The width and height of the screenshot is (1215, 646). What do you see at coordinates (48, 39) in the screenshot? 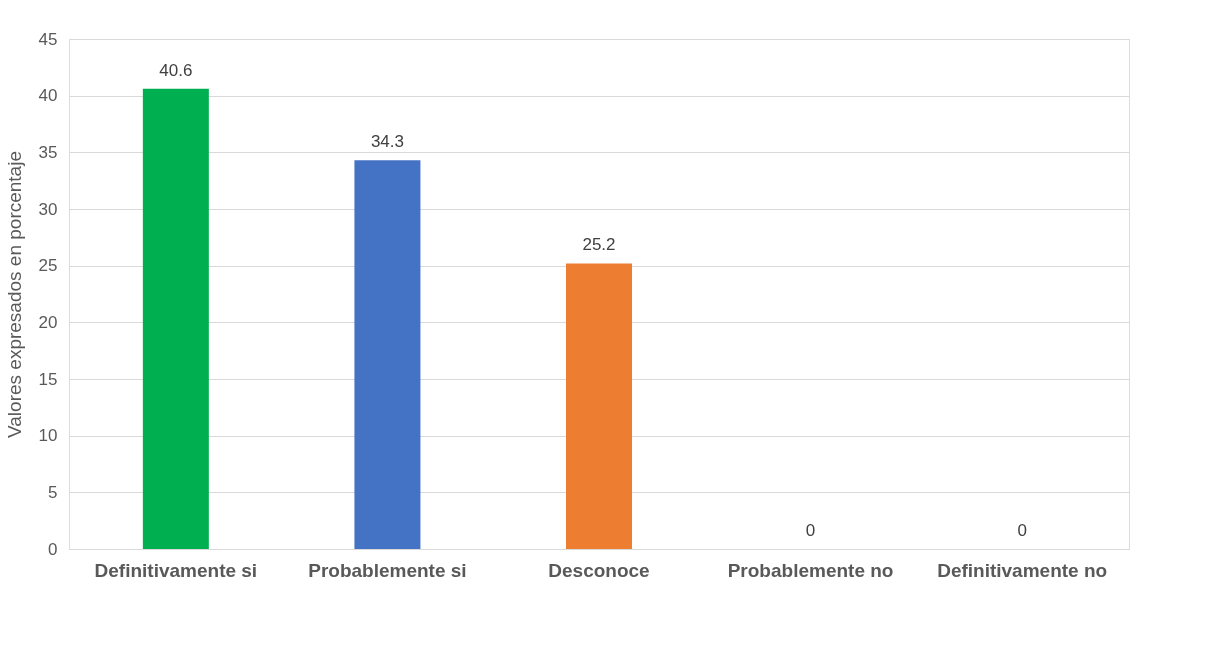
I see `y-tick-label: 45` at bounding box center [48, 39].